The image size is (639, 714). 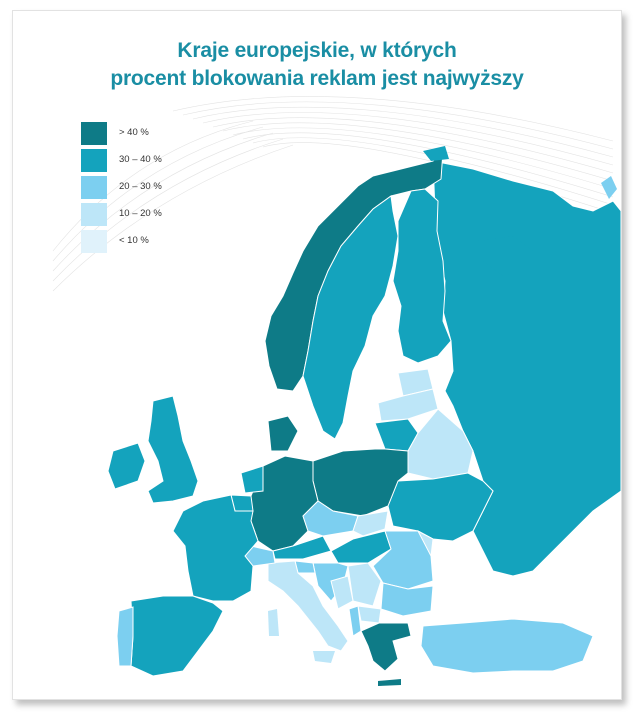 What do you see at coordinates (283, 433) in the screenshot?
I see `region-denmark` at bounding box center [283, 433].